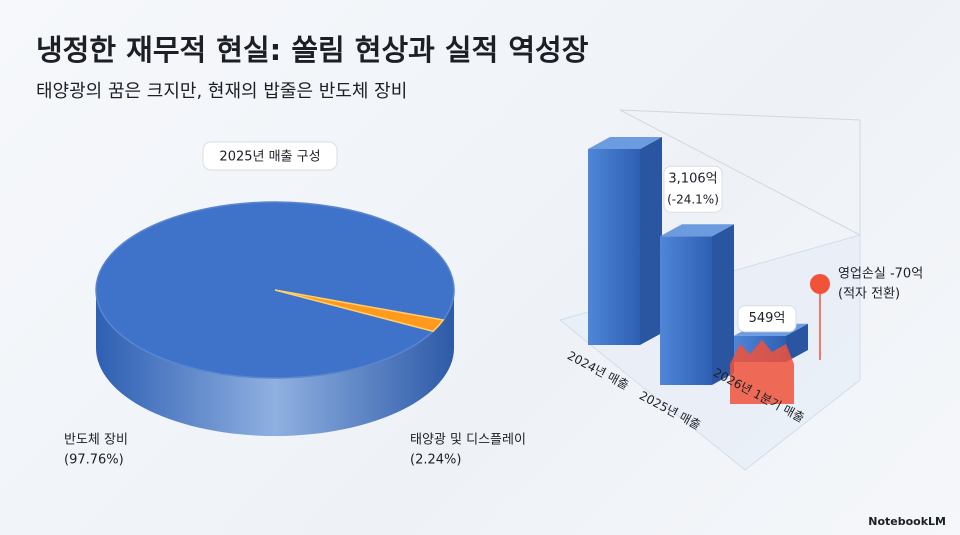 The width and height of the screenshot is (960, 535). Describe the element at coordinates (435, 460) in the screenshot. I see `pie-value-label: (2.24%)` at that location.